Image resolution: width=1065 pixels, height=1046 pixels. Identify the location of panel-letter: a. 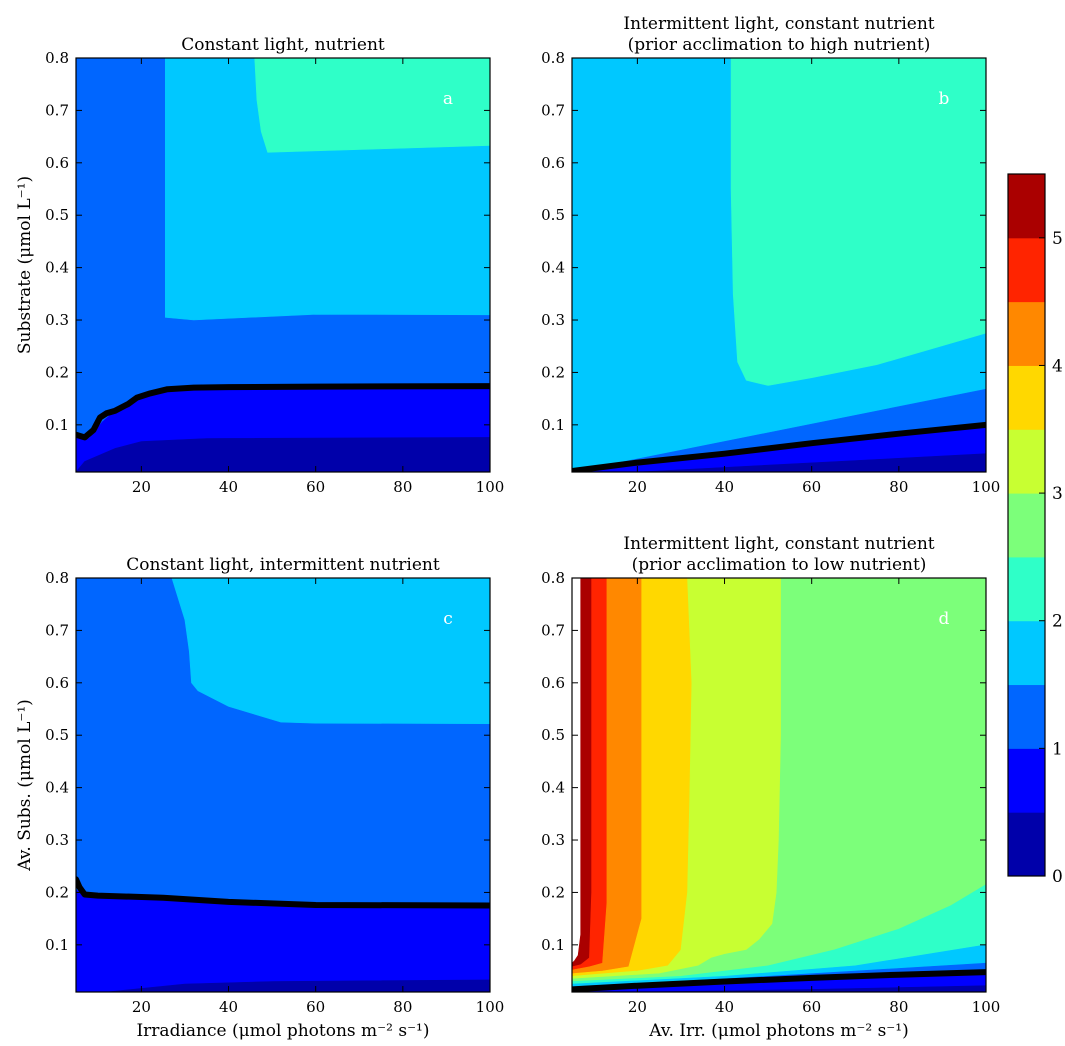
(448, 99).